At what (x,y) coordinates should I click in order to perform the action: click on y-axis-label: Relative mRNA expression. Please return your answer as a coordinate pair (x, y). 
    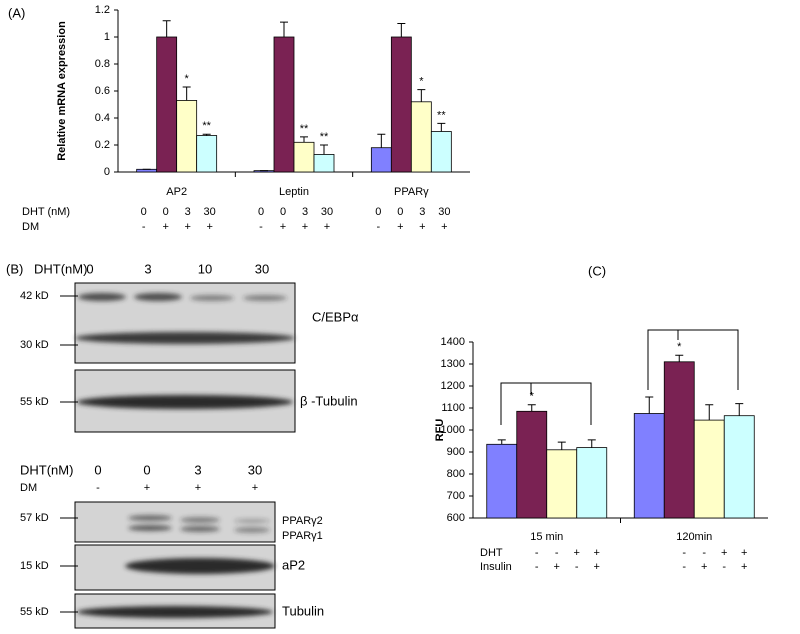
    Looking at the image, I should click on (62, 91).